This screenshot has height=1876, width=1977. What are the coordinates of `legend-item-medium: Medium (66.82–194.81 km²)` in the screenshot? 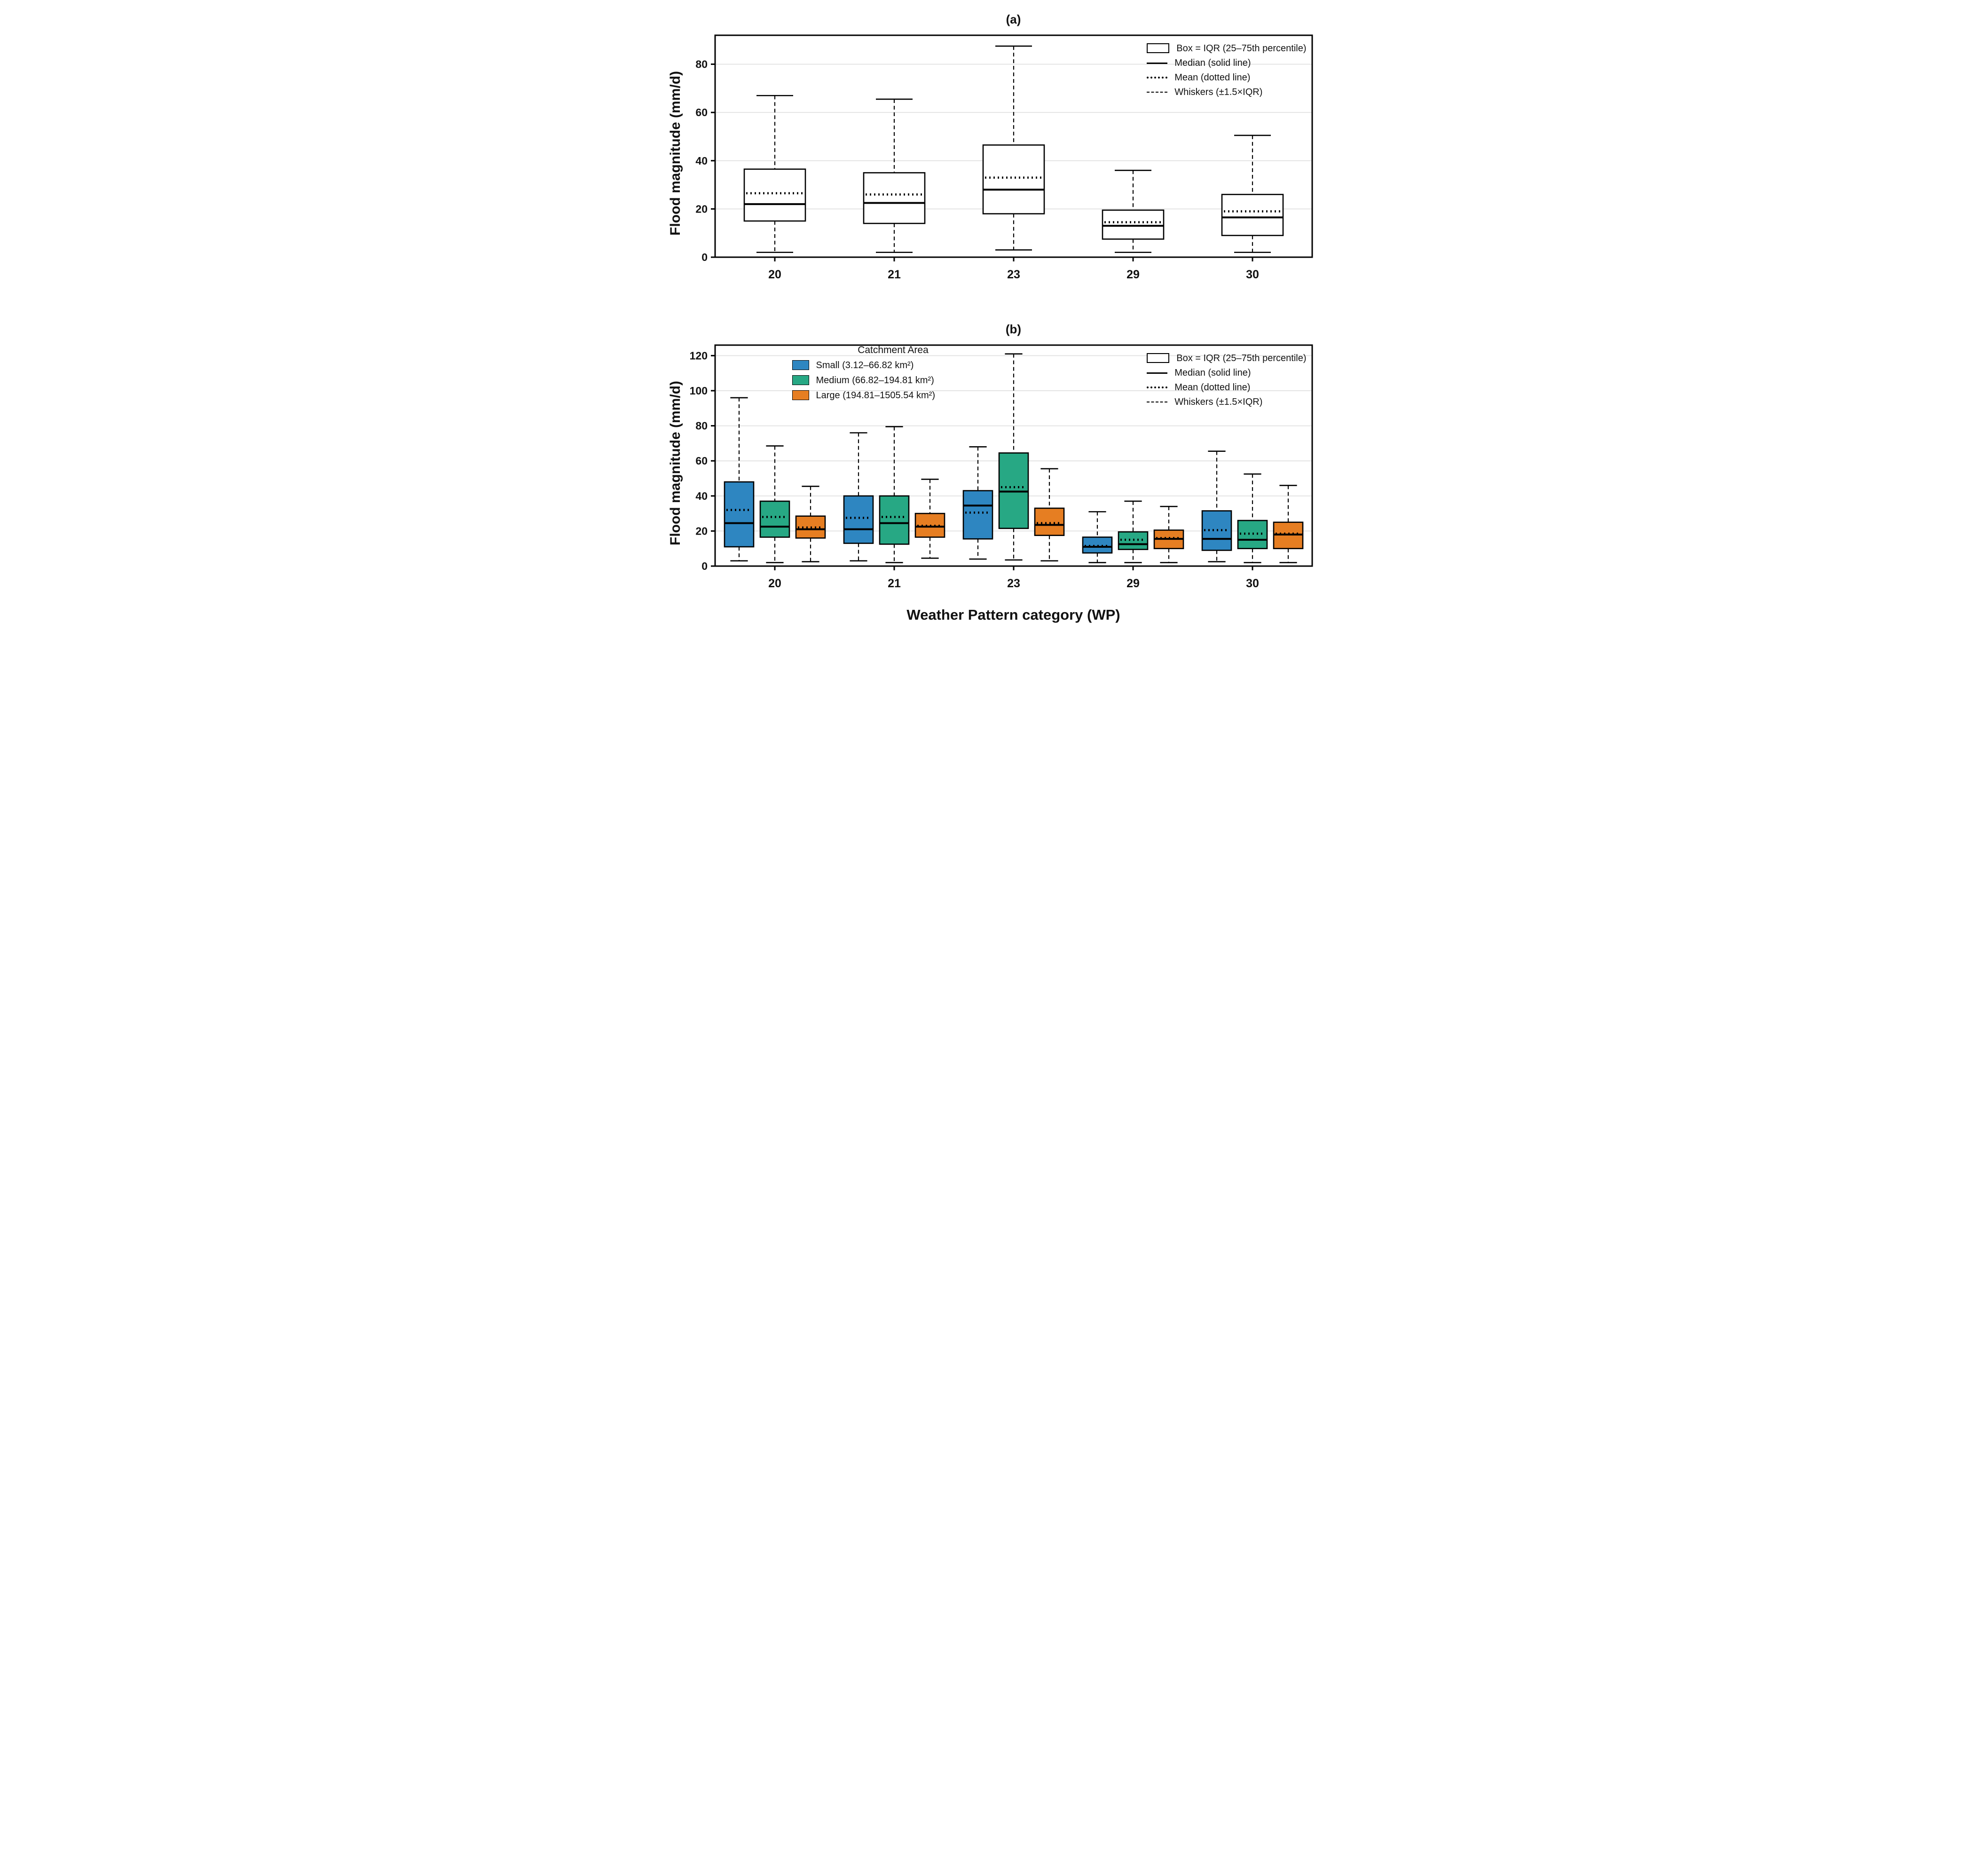 It's located at (893, 380).